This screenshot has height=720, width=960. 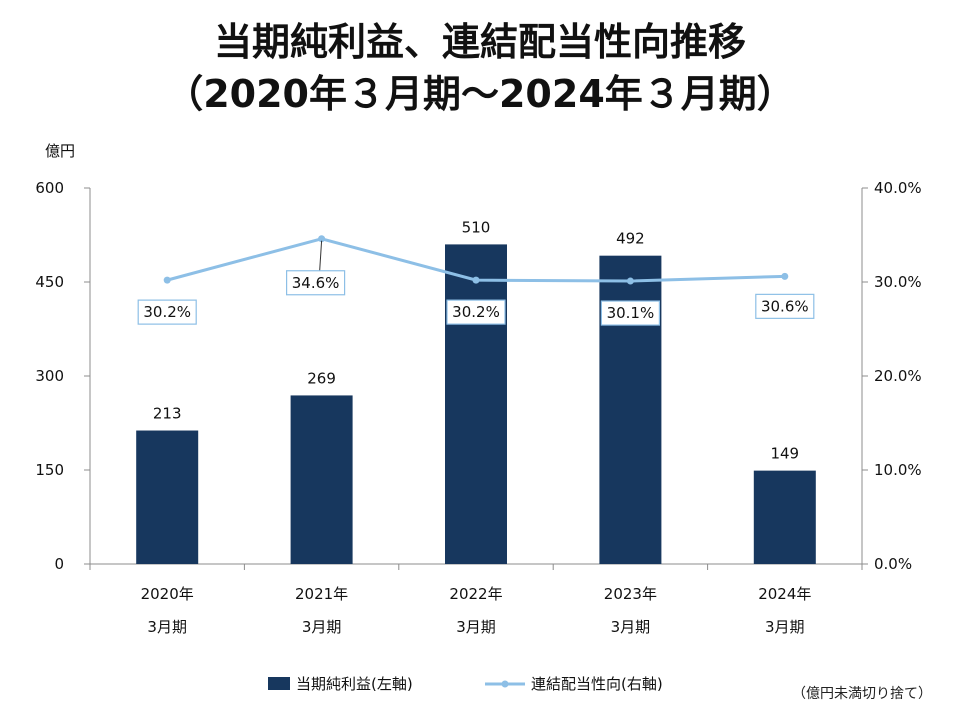 I want to click on left-tick-label: 300, so click(x=49, y=376).